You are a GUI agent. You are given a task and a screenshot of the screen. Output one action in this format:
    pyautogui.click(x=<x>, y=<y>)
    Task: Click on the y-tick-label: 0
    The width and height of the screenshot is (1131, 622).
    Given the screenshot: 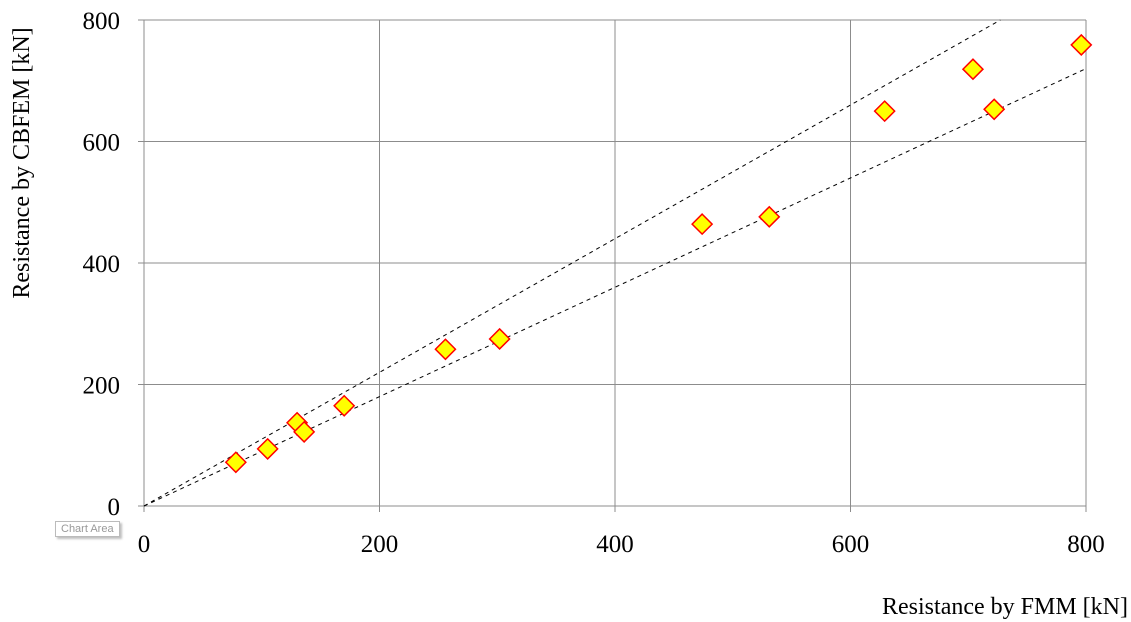 What is the action you would take?
    pyautogui.click(x=114, y=507)
    